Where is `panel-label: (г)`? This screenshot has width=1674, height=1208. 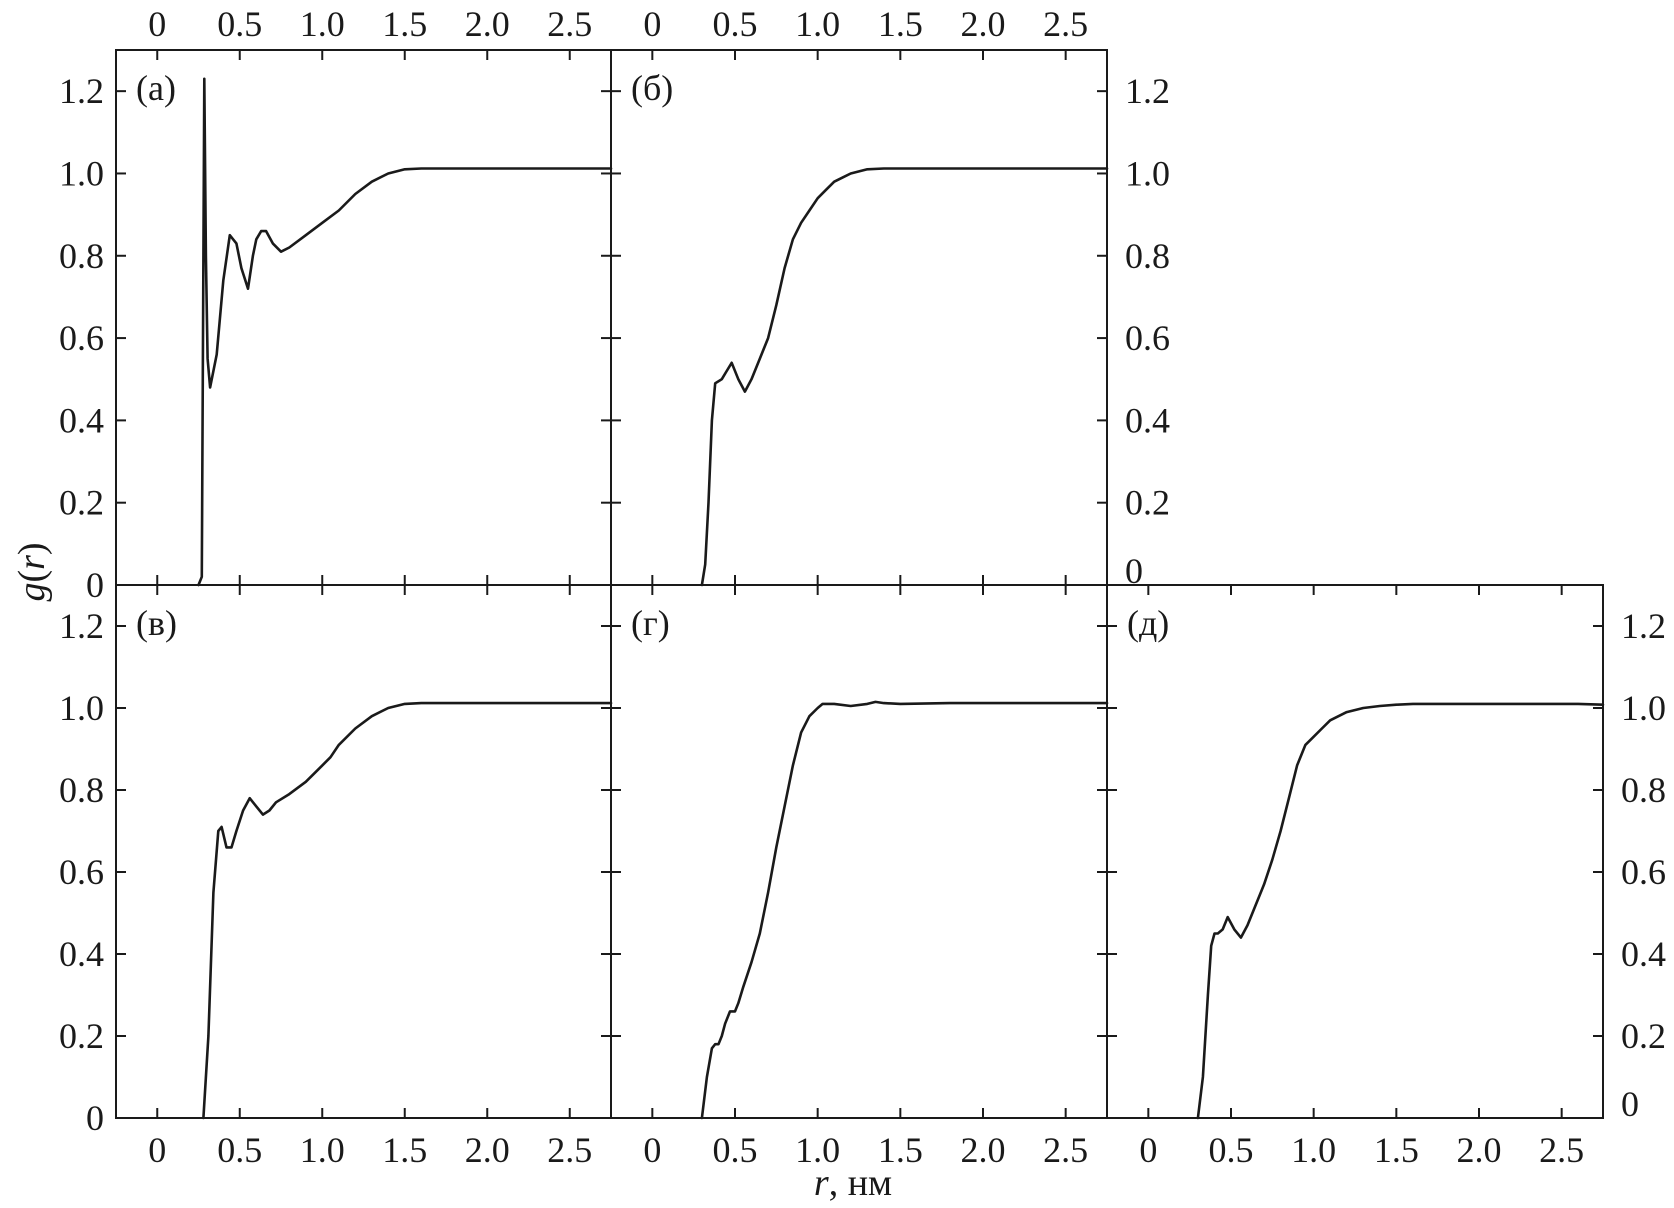 panel-label: (г) is located at coordinates (650, 623).